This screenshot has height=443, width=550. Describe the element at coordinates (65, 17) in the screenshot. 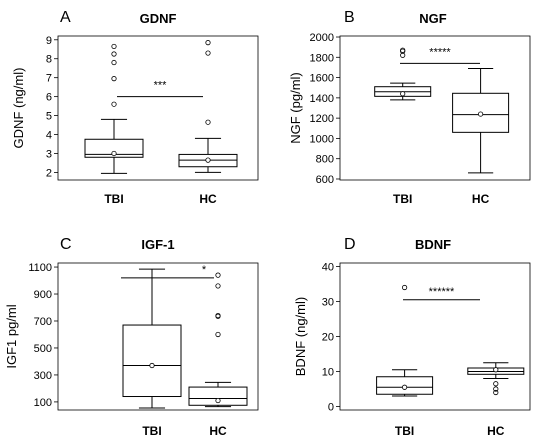

I see `panel-letter: A` at that location.